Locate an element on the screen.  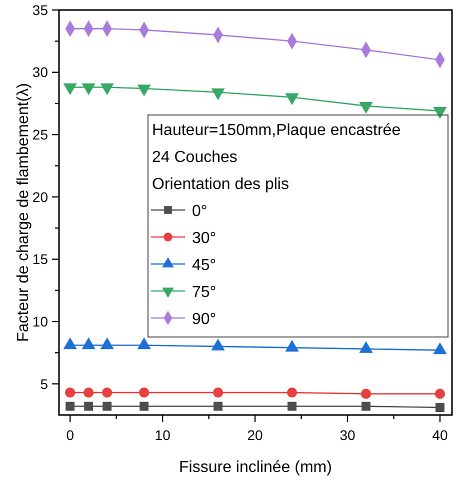
y-tick-label: 5 is located at coordinates (44, 384).